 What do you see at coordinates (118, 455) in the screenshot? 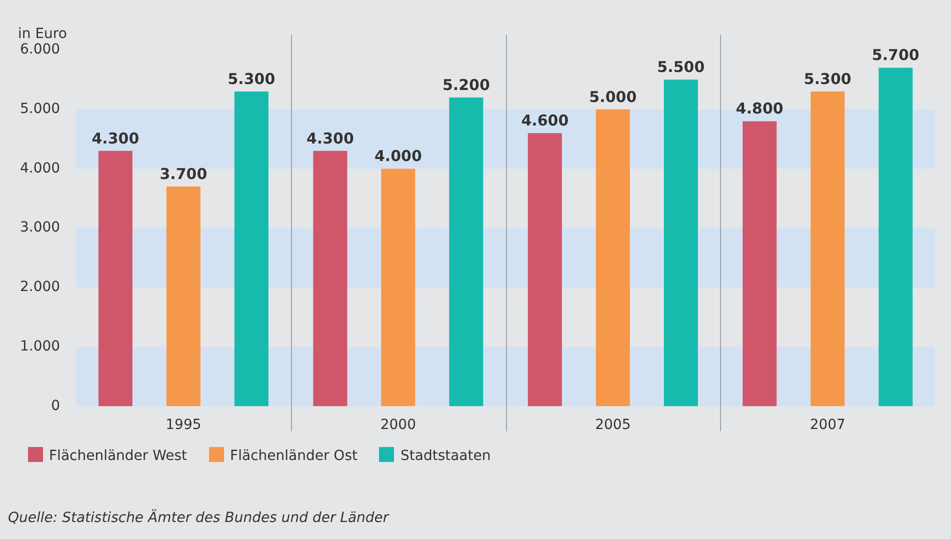
I see `legend-label: Flächenländer West` at bounding box center [118, 455].